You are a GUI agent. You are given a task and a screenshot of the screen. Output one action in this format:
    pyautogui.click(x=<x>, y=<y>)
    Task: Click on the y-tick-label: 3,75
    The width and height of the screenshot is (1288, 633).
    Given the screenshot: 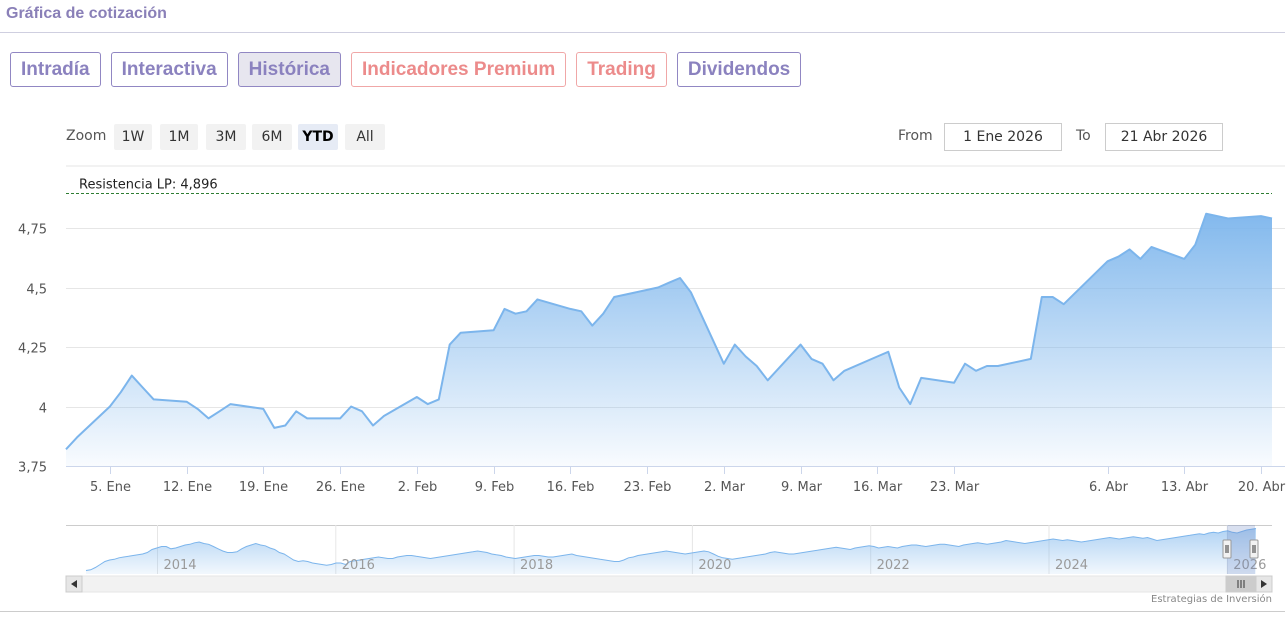 What is the action you would take?
    pyautogui.click(x=32, y=468)
    